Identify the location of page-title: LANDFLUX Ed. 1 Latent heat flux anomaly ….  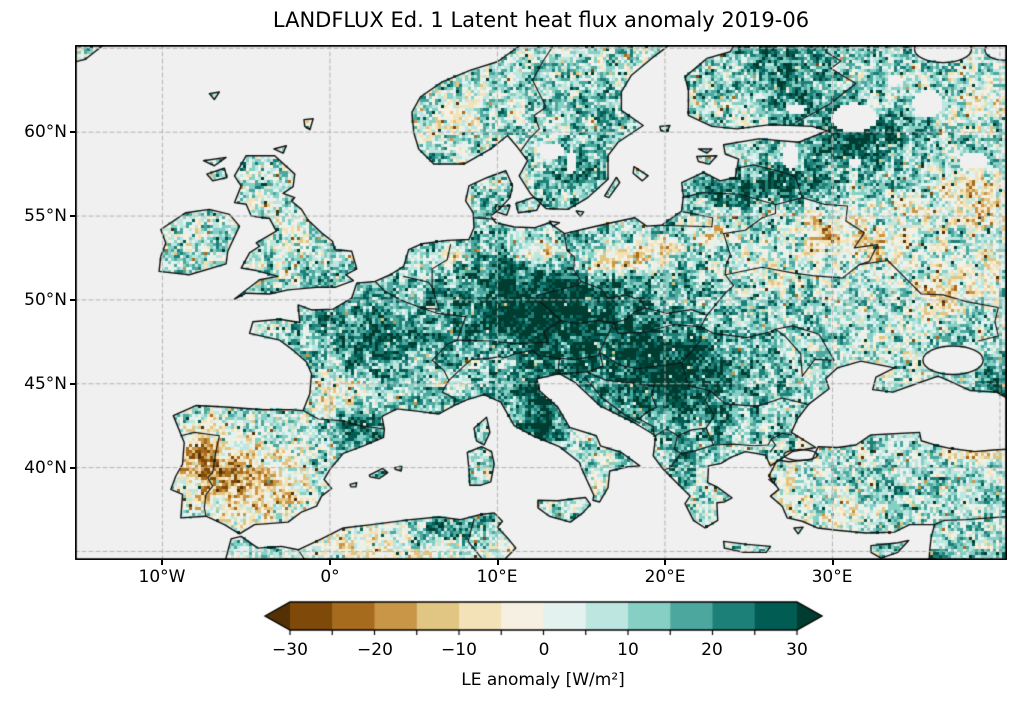
(541, 20).